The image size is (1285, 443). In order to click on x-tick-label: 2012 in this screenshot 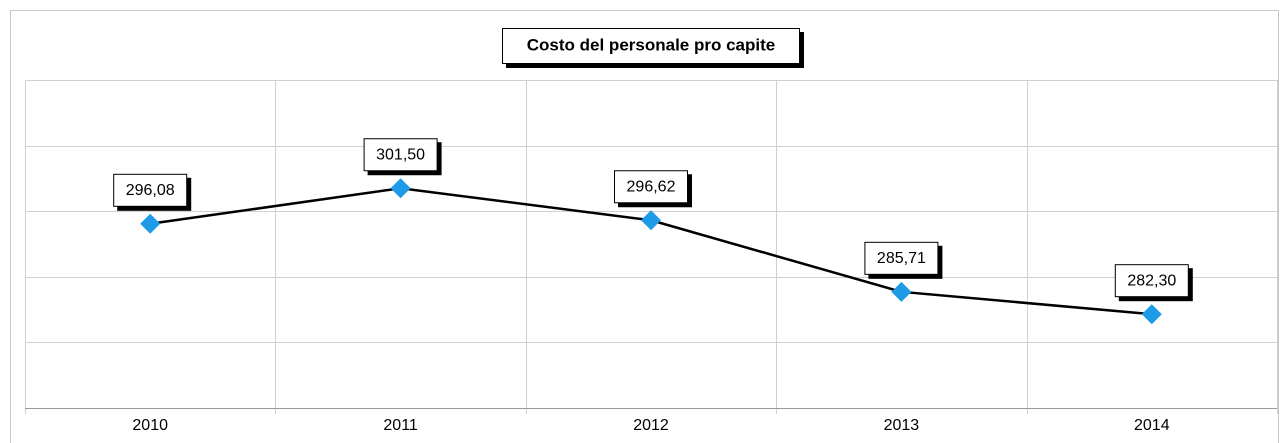, I will do `click(651, 425)`.